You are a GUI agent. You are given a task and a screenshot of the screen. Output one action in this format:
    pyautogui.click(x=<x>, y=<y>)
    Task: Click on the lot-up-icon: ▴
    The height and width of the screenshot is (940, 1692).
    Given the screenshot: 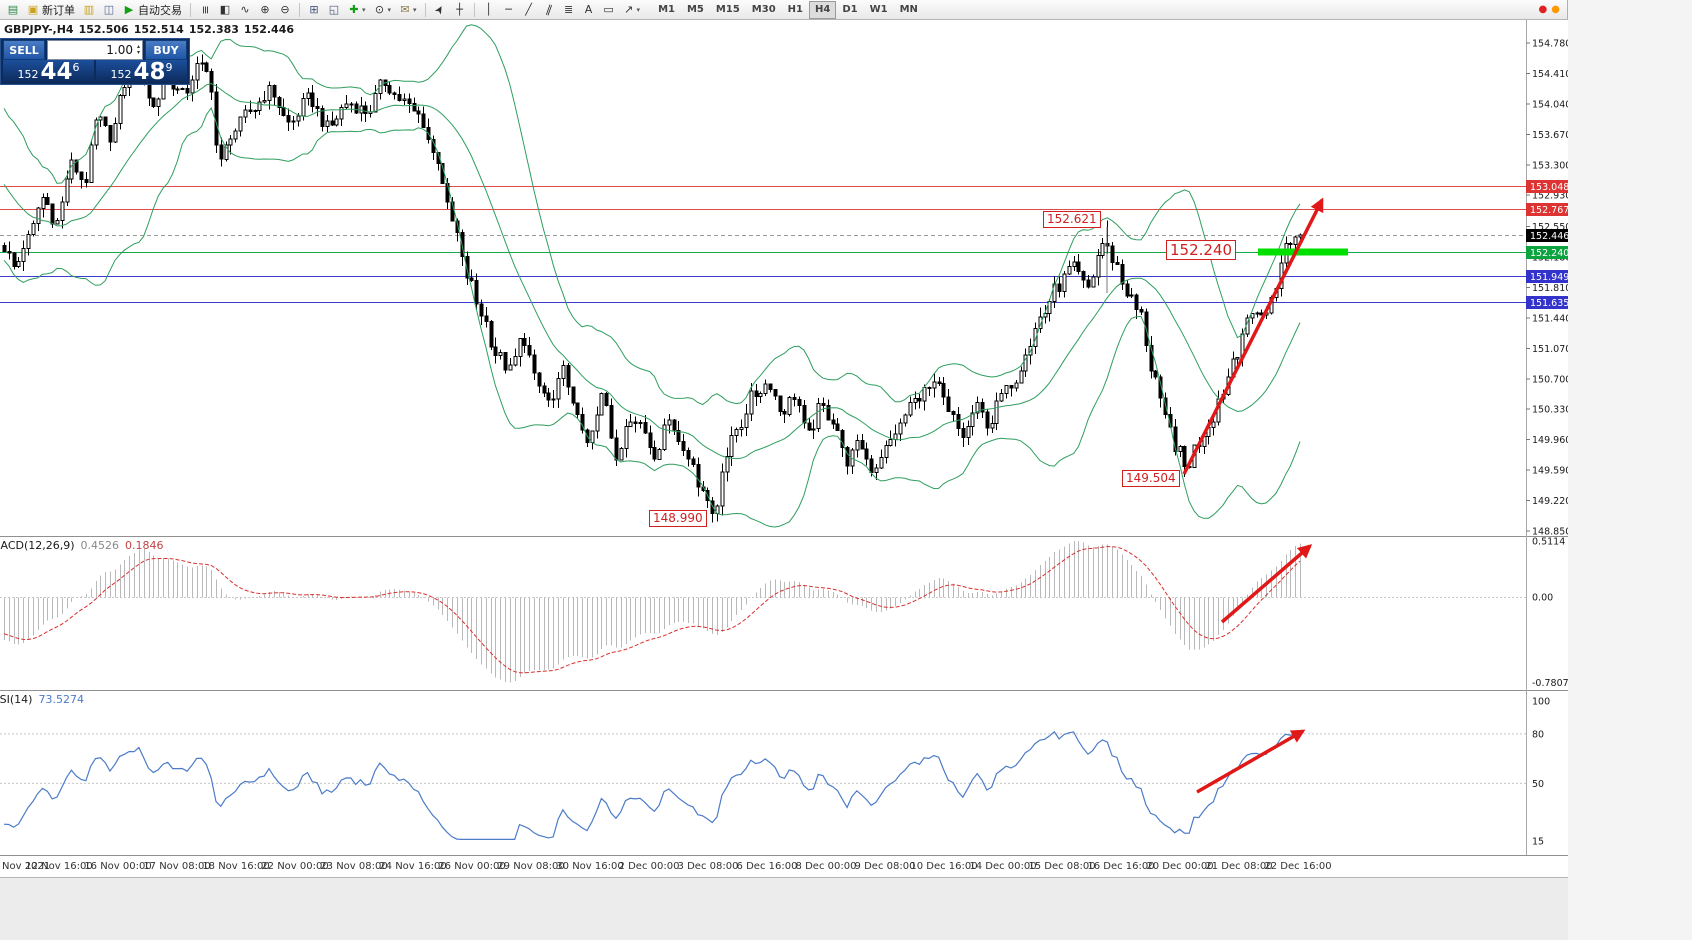 What is the action you would take?
    pyautogui.click(x=138, y=46)
    